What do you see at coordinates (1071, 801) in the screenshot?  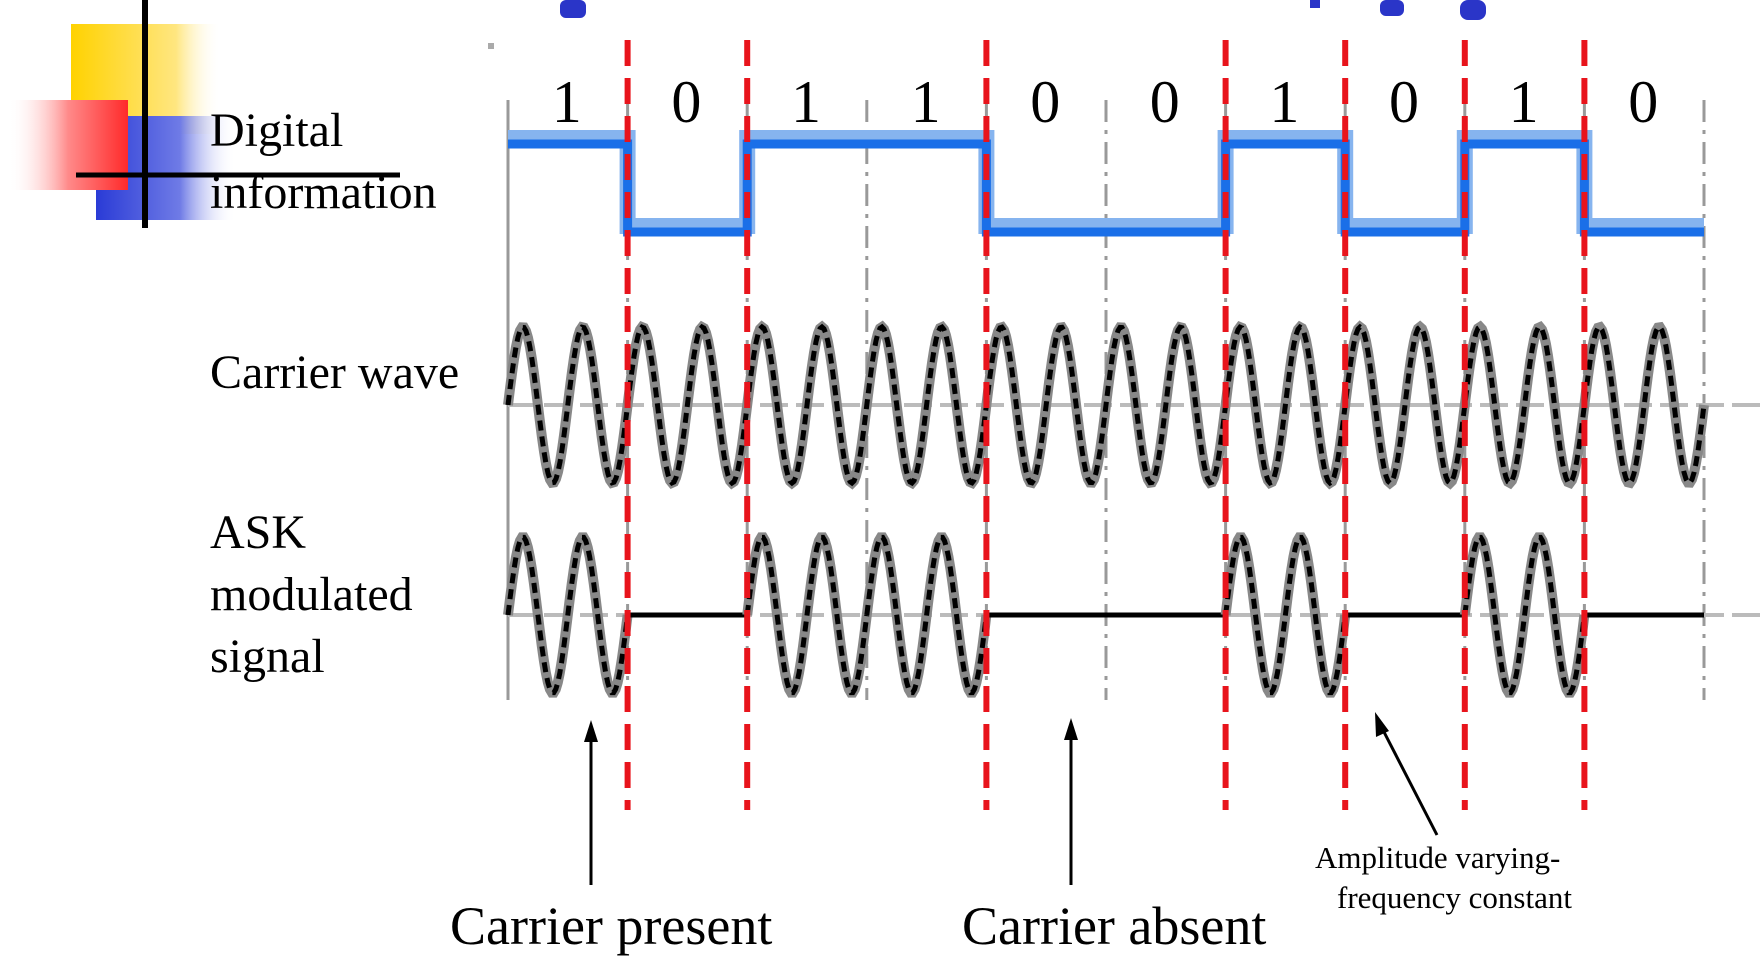 I see `arrow-carrier-absent` at bounding box center [1071, 801].